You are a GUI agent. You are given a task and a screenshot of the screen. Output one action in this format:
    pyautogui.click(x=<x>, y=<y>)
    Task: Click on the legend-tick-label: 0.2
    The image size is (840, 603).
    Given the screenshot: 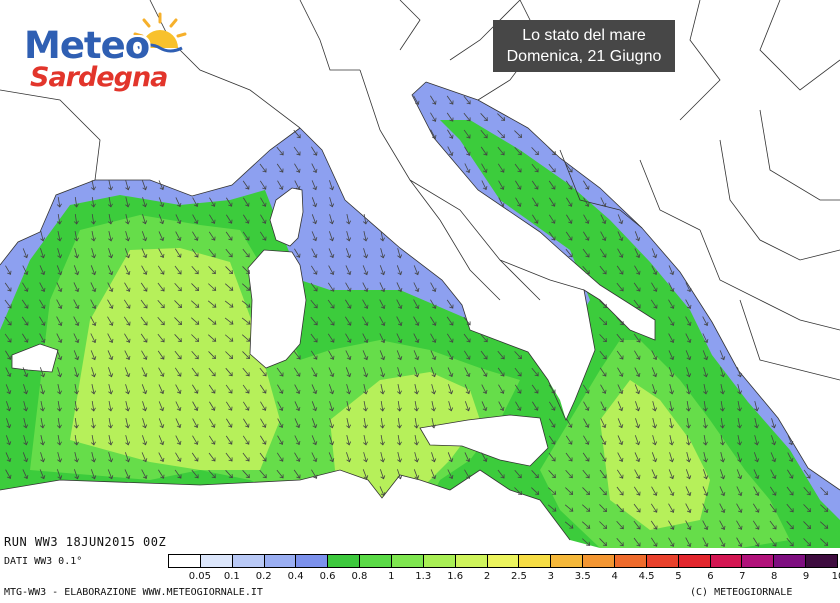 What is the action you would take?
    pyautogui.click(x=263, y=576)
    